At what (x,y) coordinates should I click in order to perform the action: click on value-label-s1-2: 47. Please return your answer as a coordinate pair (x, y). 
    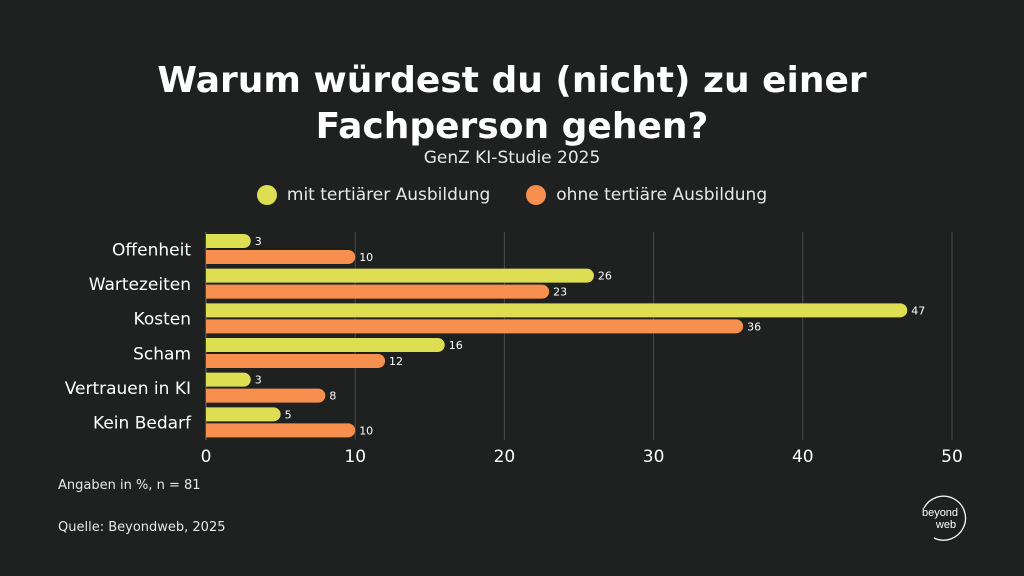
    Looking at the image, I should click on (918, 310).